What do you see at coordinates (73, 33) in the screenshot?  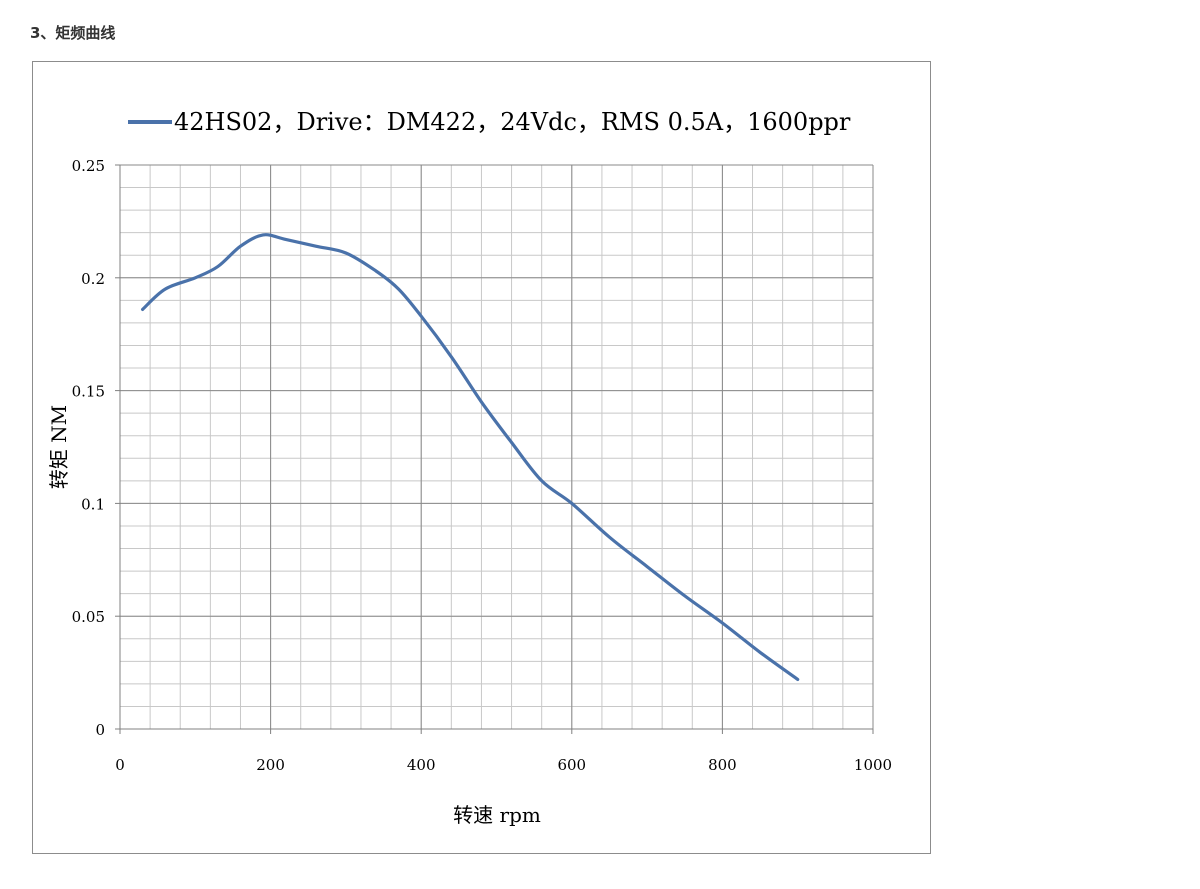 I see `section-heading: 3、矩频曲线` at bounding box center [73, 33].